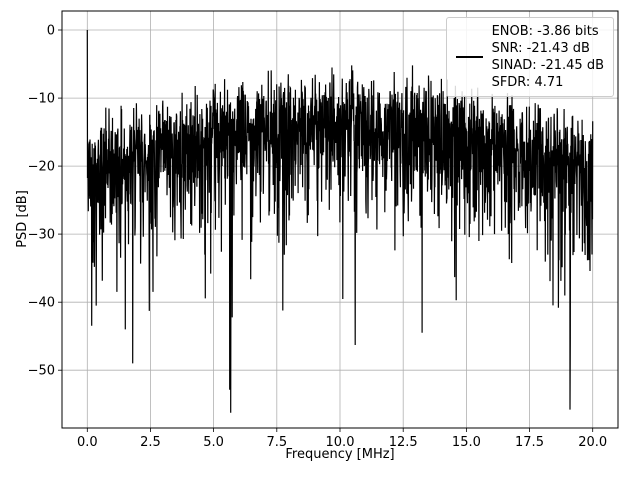 This screenshot has width=640, height=480. What do you see at coordinates (213, 442) in the screenshot?
I see `svg-text: 5.0` at bounding box center [213, 442].